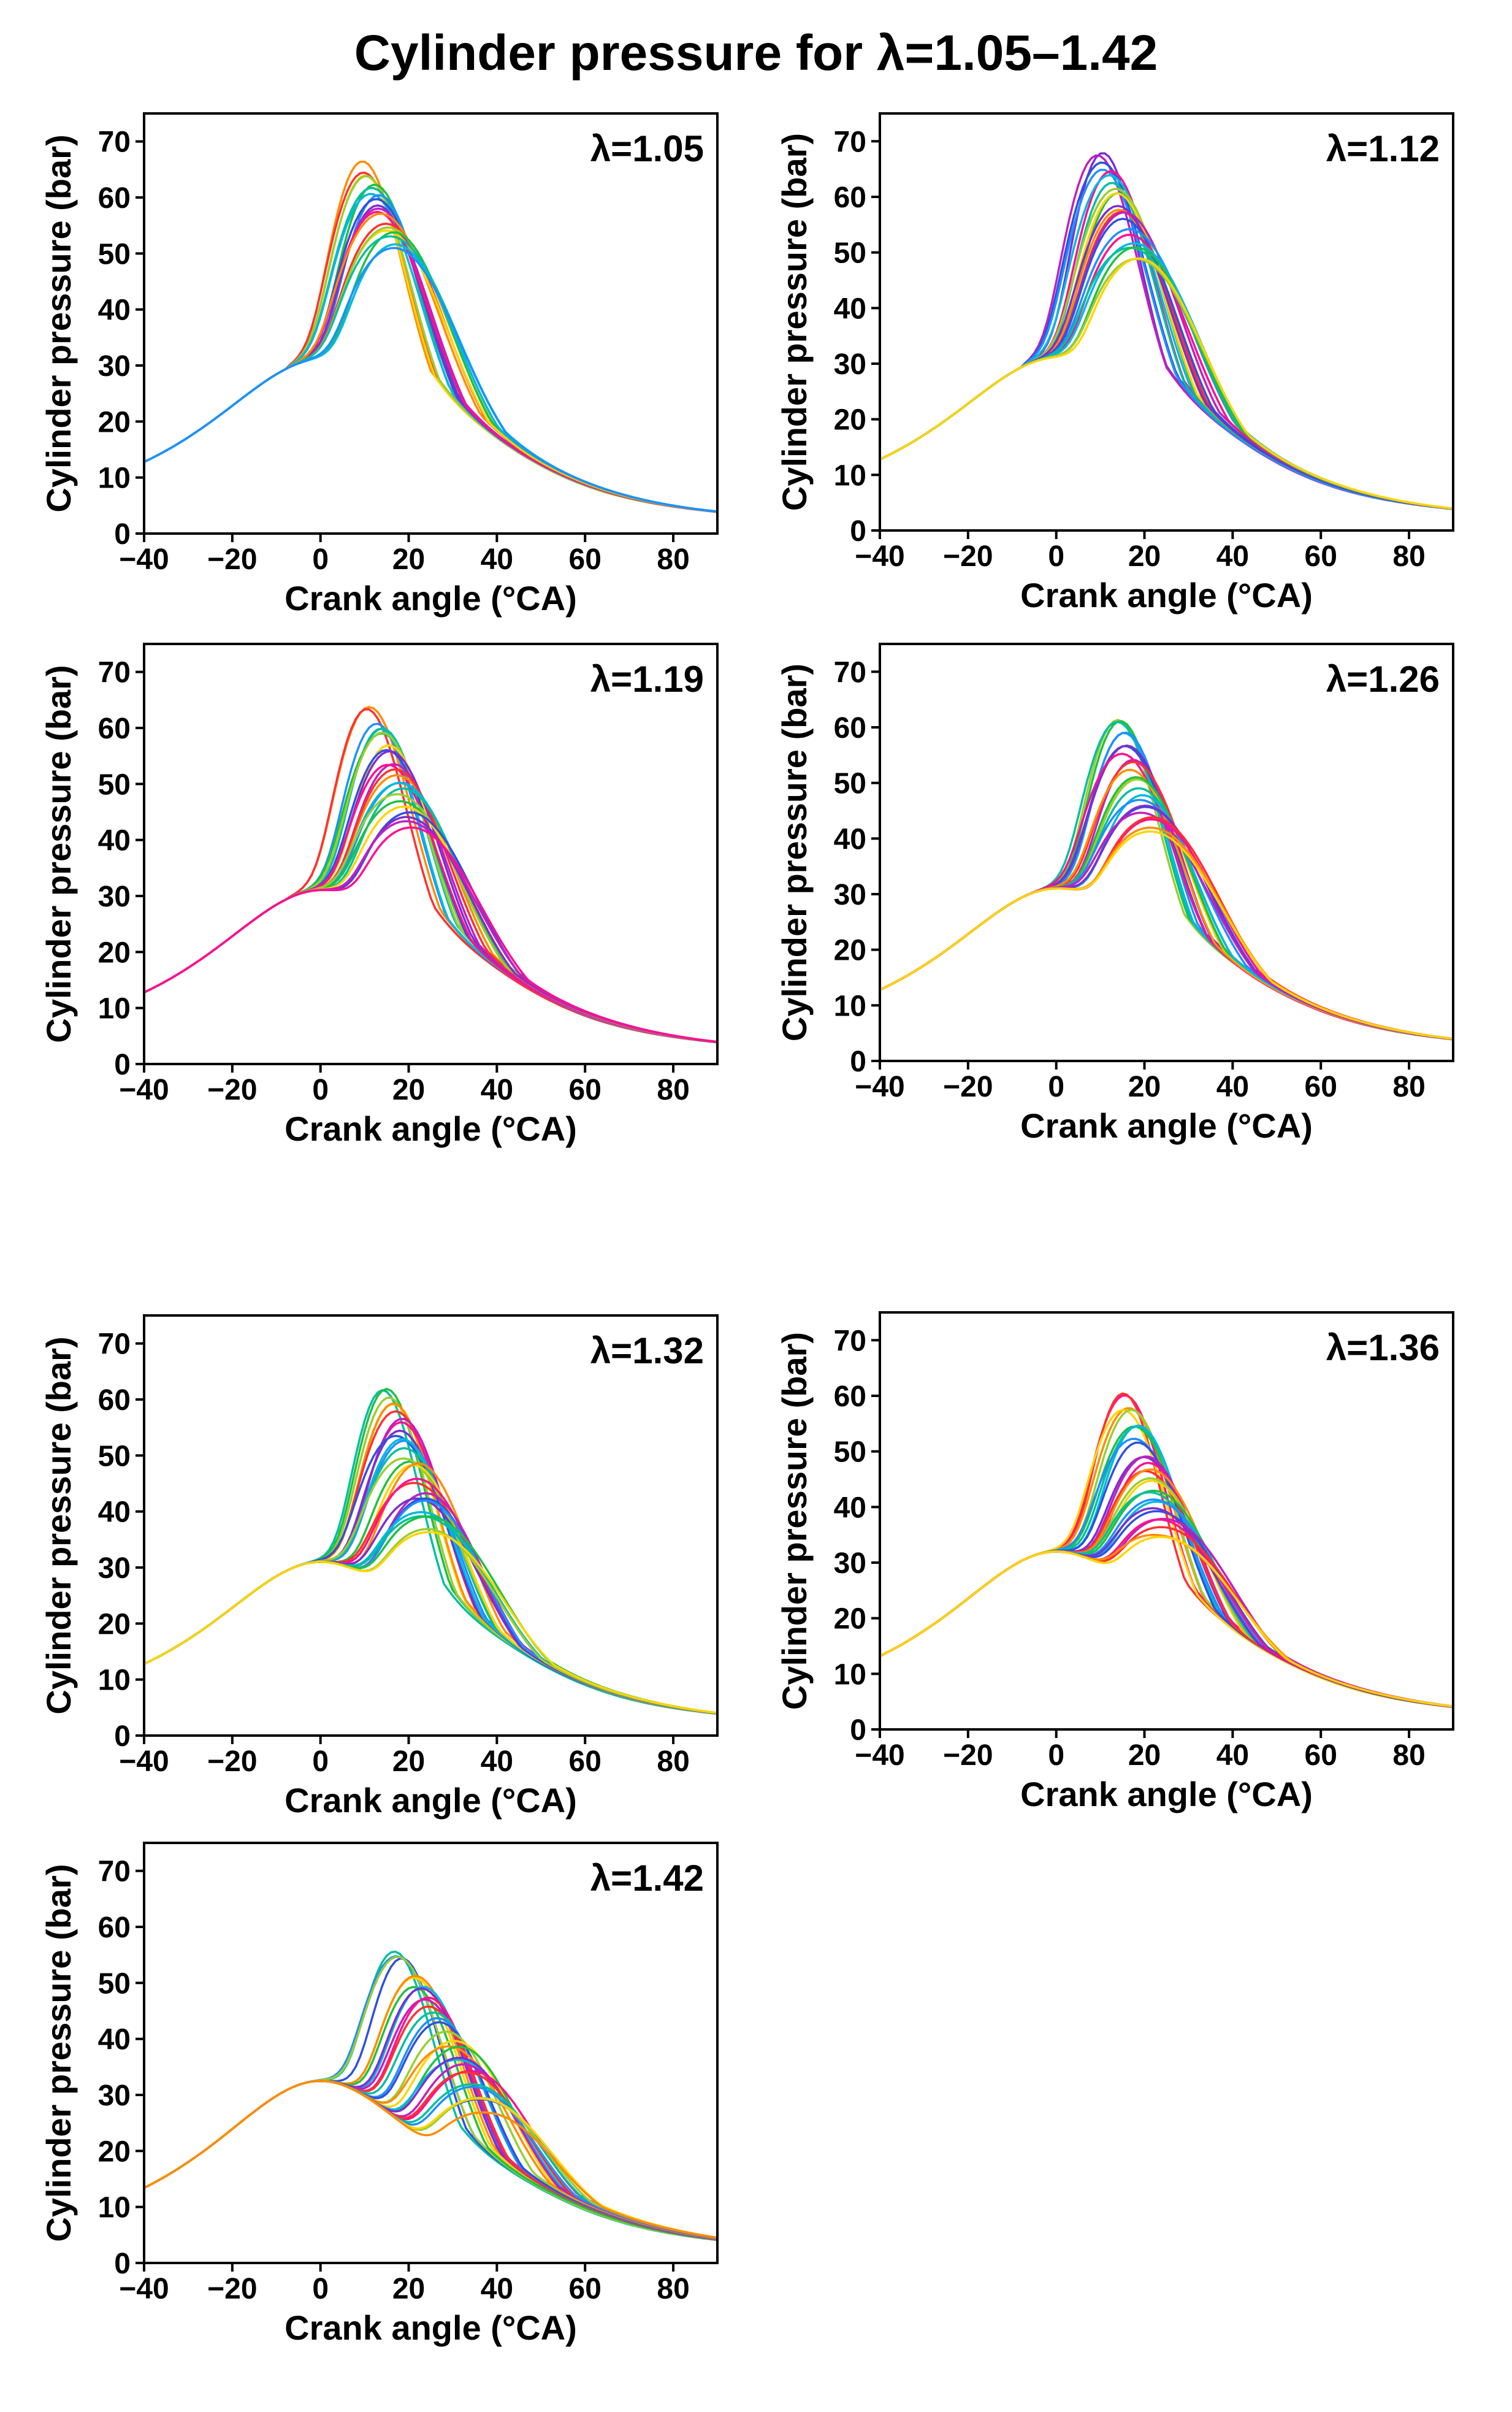 This screenshot has width=1512, height=2412. What do you see at coordinates (114, 2040) in the screenshot?
I see `y-tick-label: 40` at bounding box center [114, 2040].